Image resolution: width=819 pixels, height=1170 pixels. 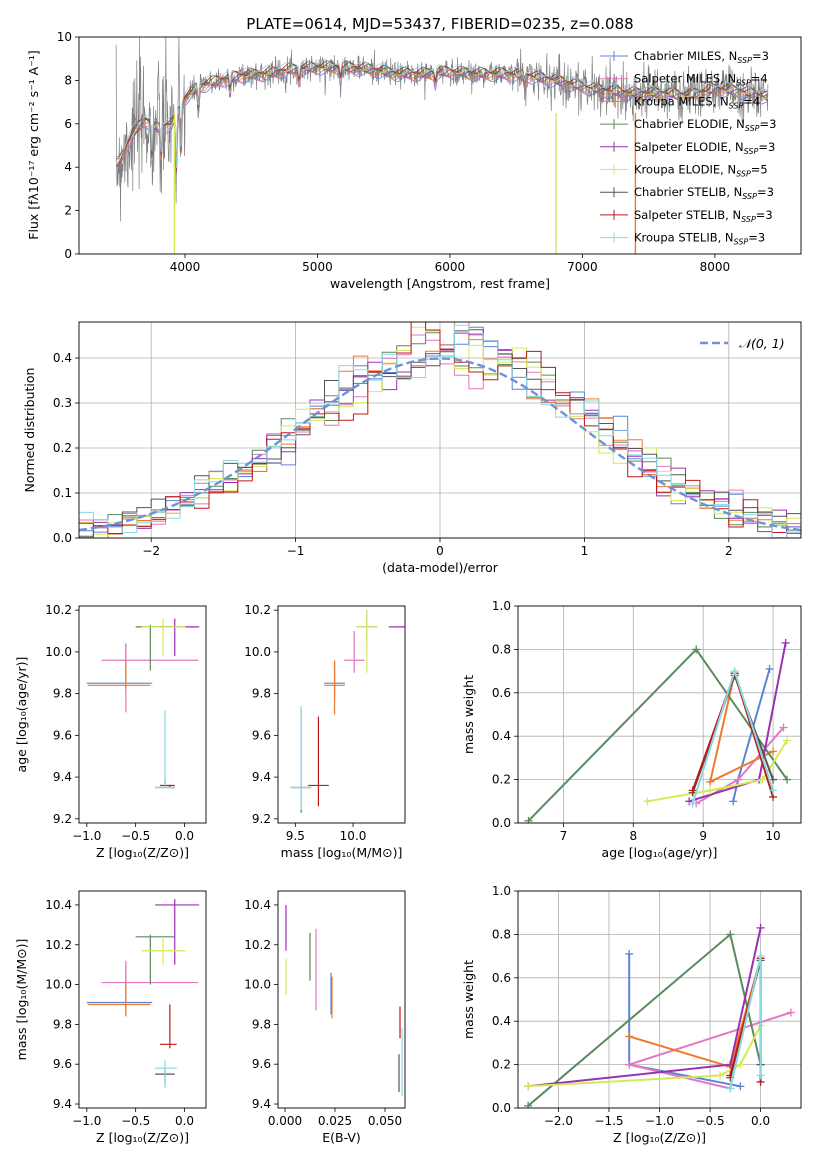 I want to click on legend-entry: Salpeter MILES, NSSP=4, so click(x=701, y=80).